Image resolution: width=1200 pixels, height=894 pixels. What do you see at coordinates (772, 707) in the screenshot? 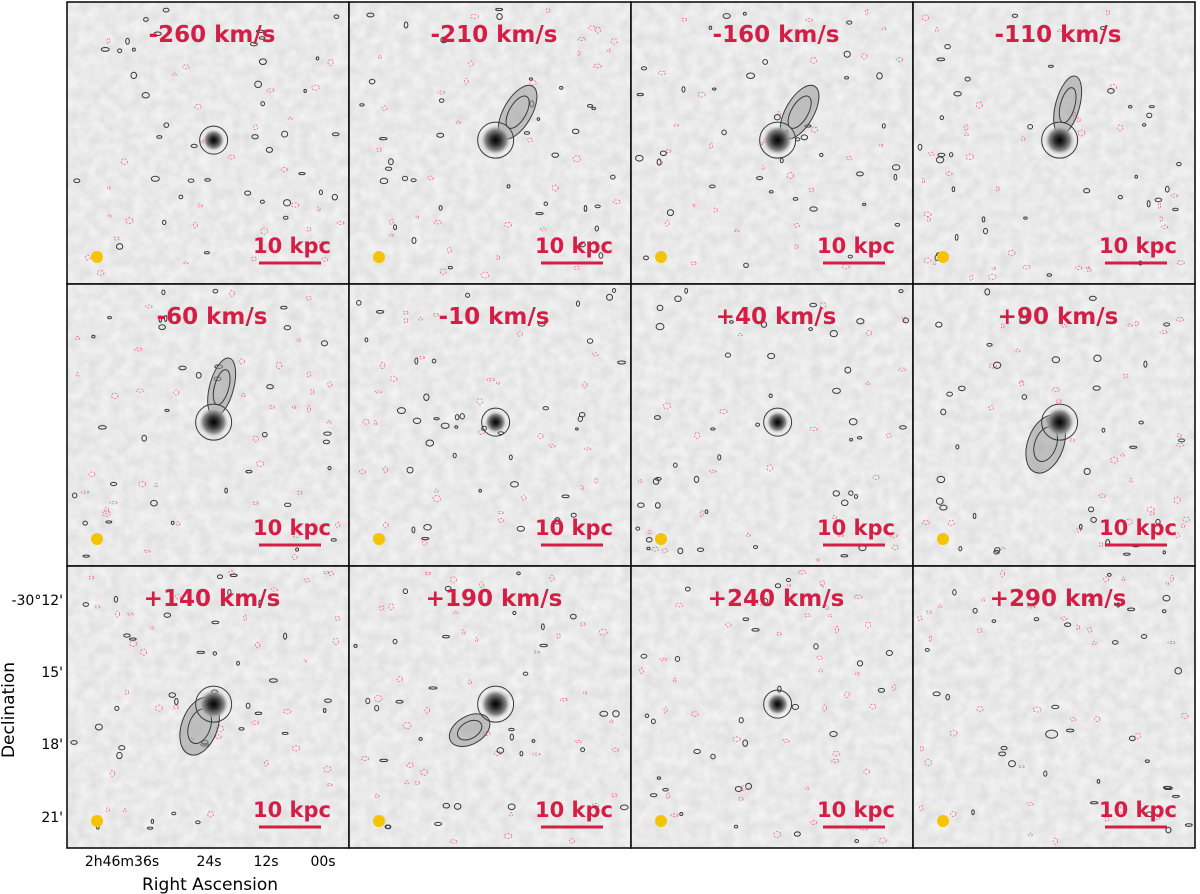
I see `channel-panel: +240 km/s 10 kpc` at bounding box center [772, 707].